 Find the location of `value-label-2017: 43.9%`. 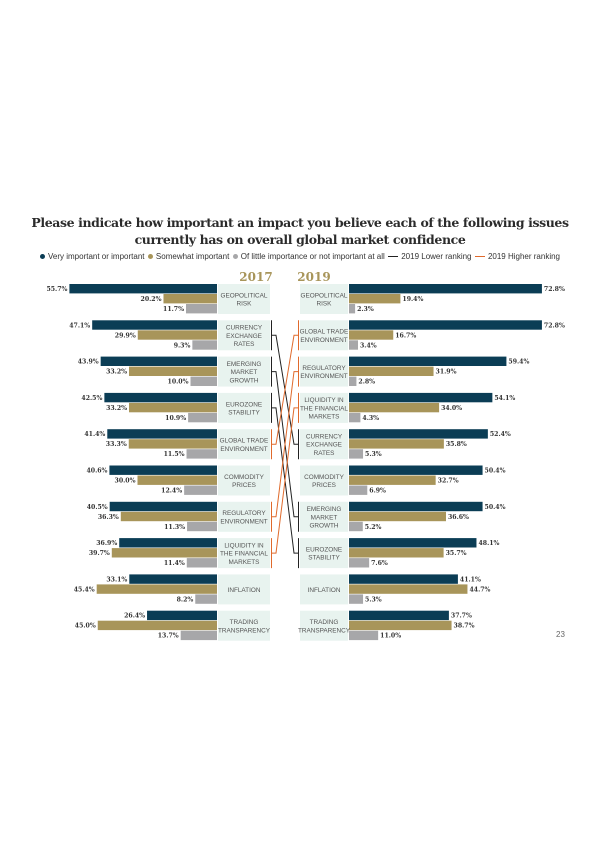

value-label-2017: 43.9% is located at coordinates (88, 362).